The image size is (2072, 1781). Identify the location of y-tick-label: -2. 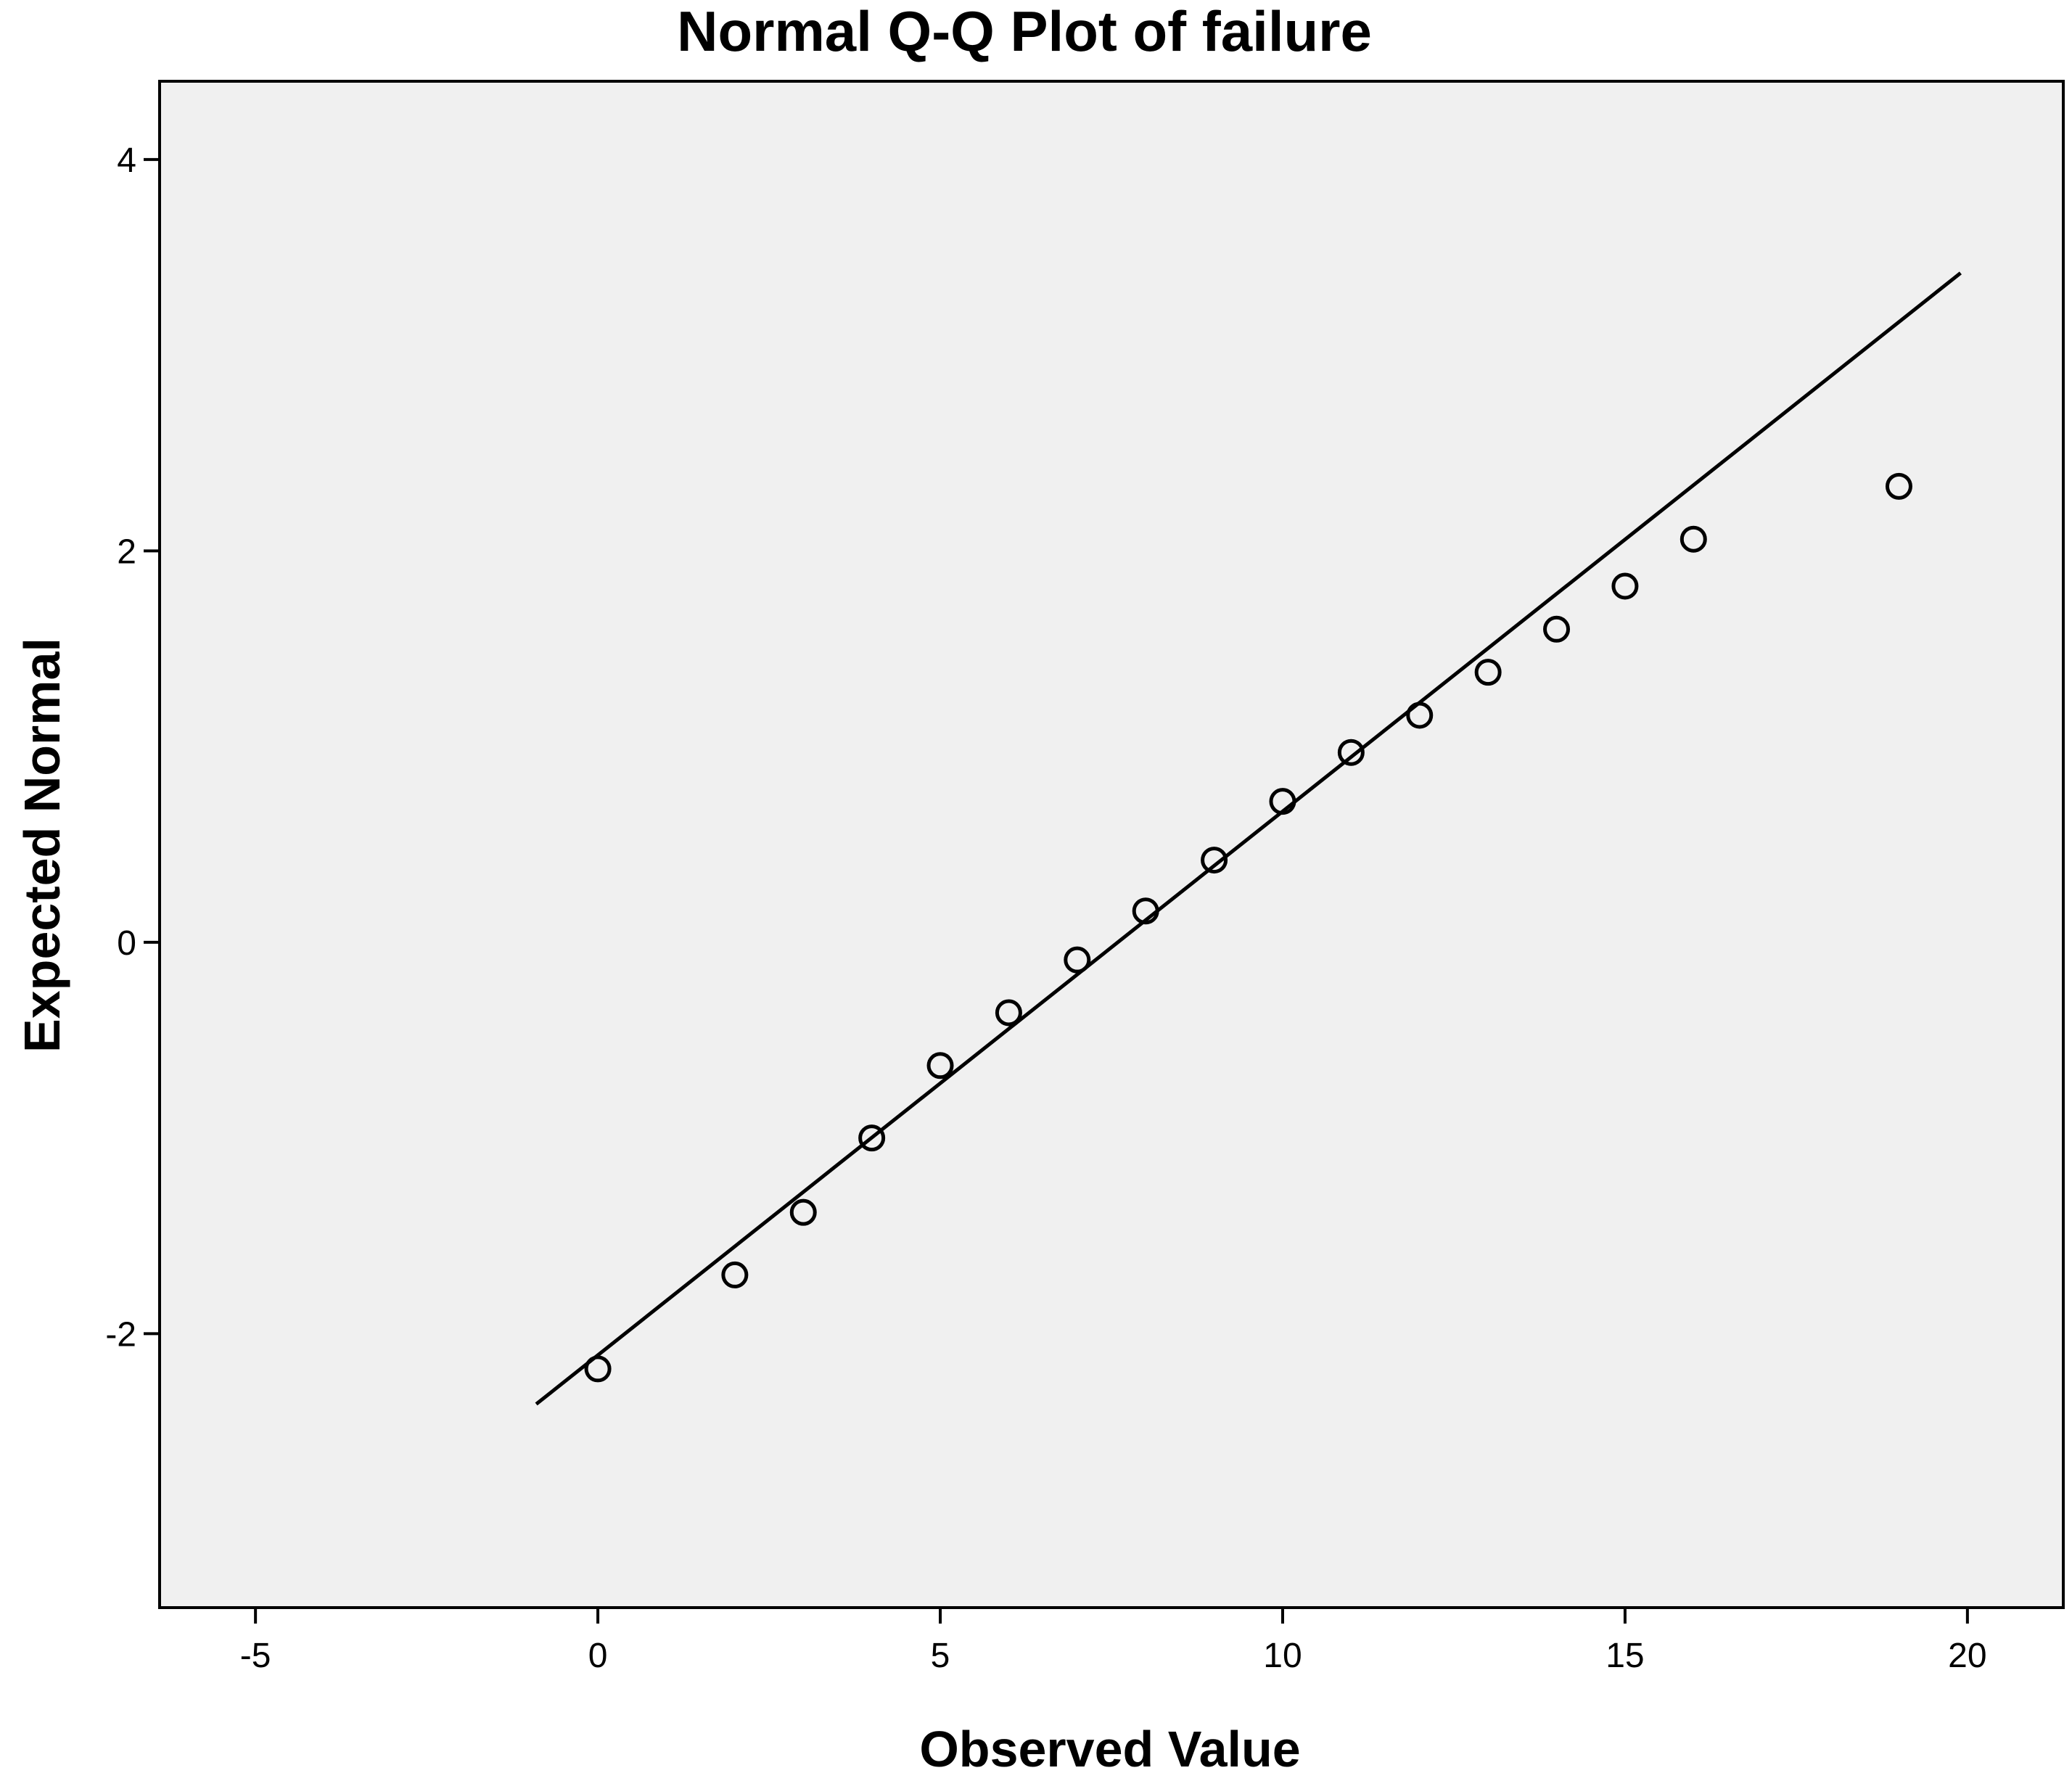
(120, 1334).